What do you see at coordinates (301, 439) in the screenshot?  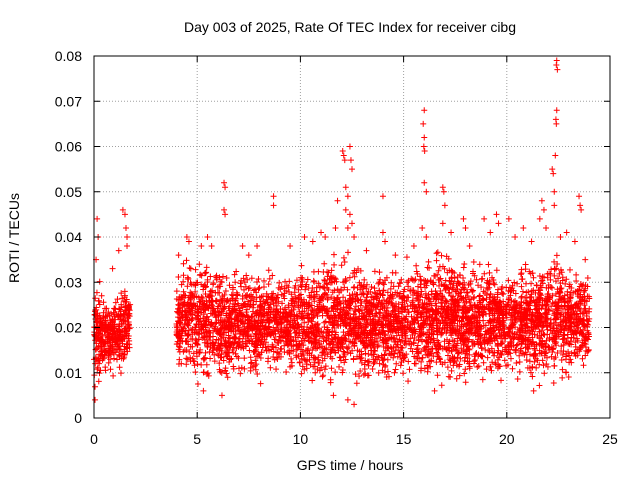 I see `x-tick-label: 10` at bounding box center [301, 439].